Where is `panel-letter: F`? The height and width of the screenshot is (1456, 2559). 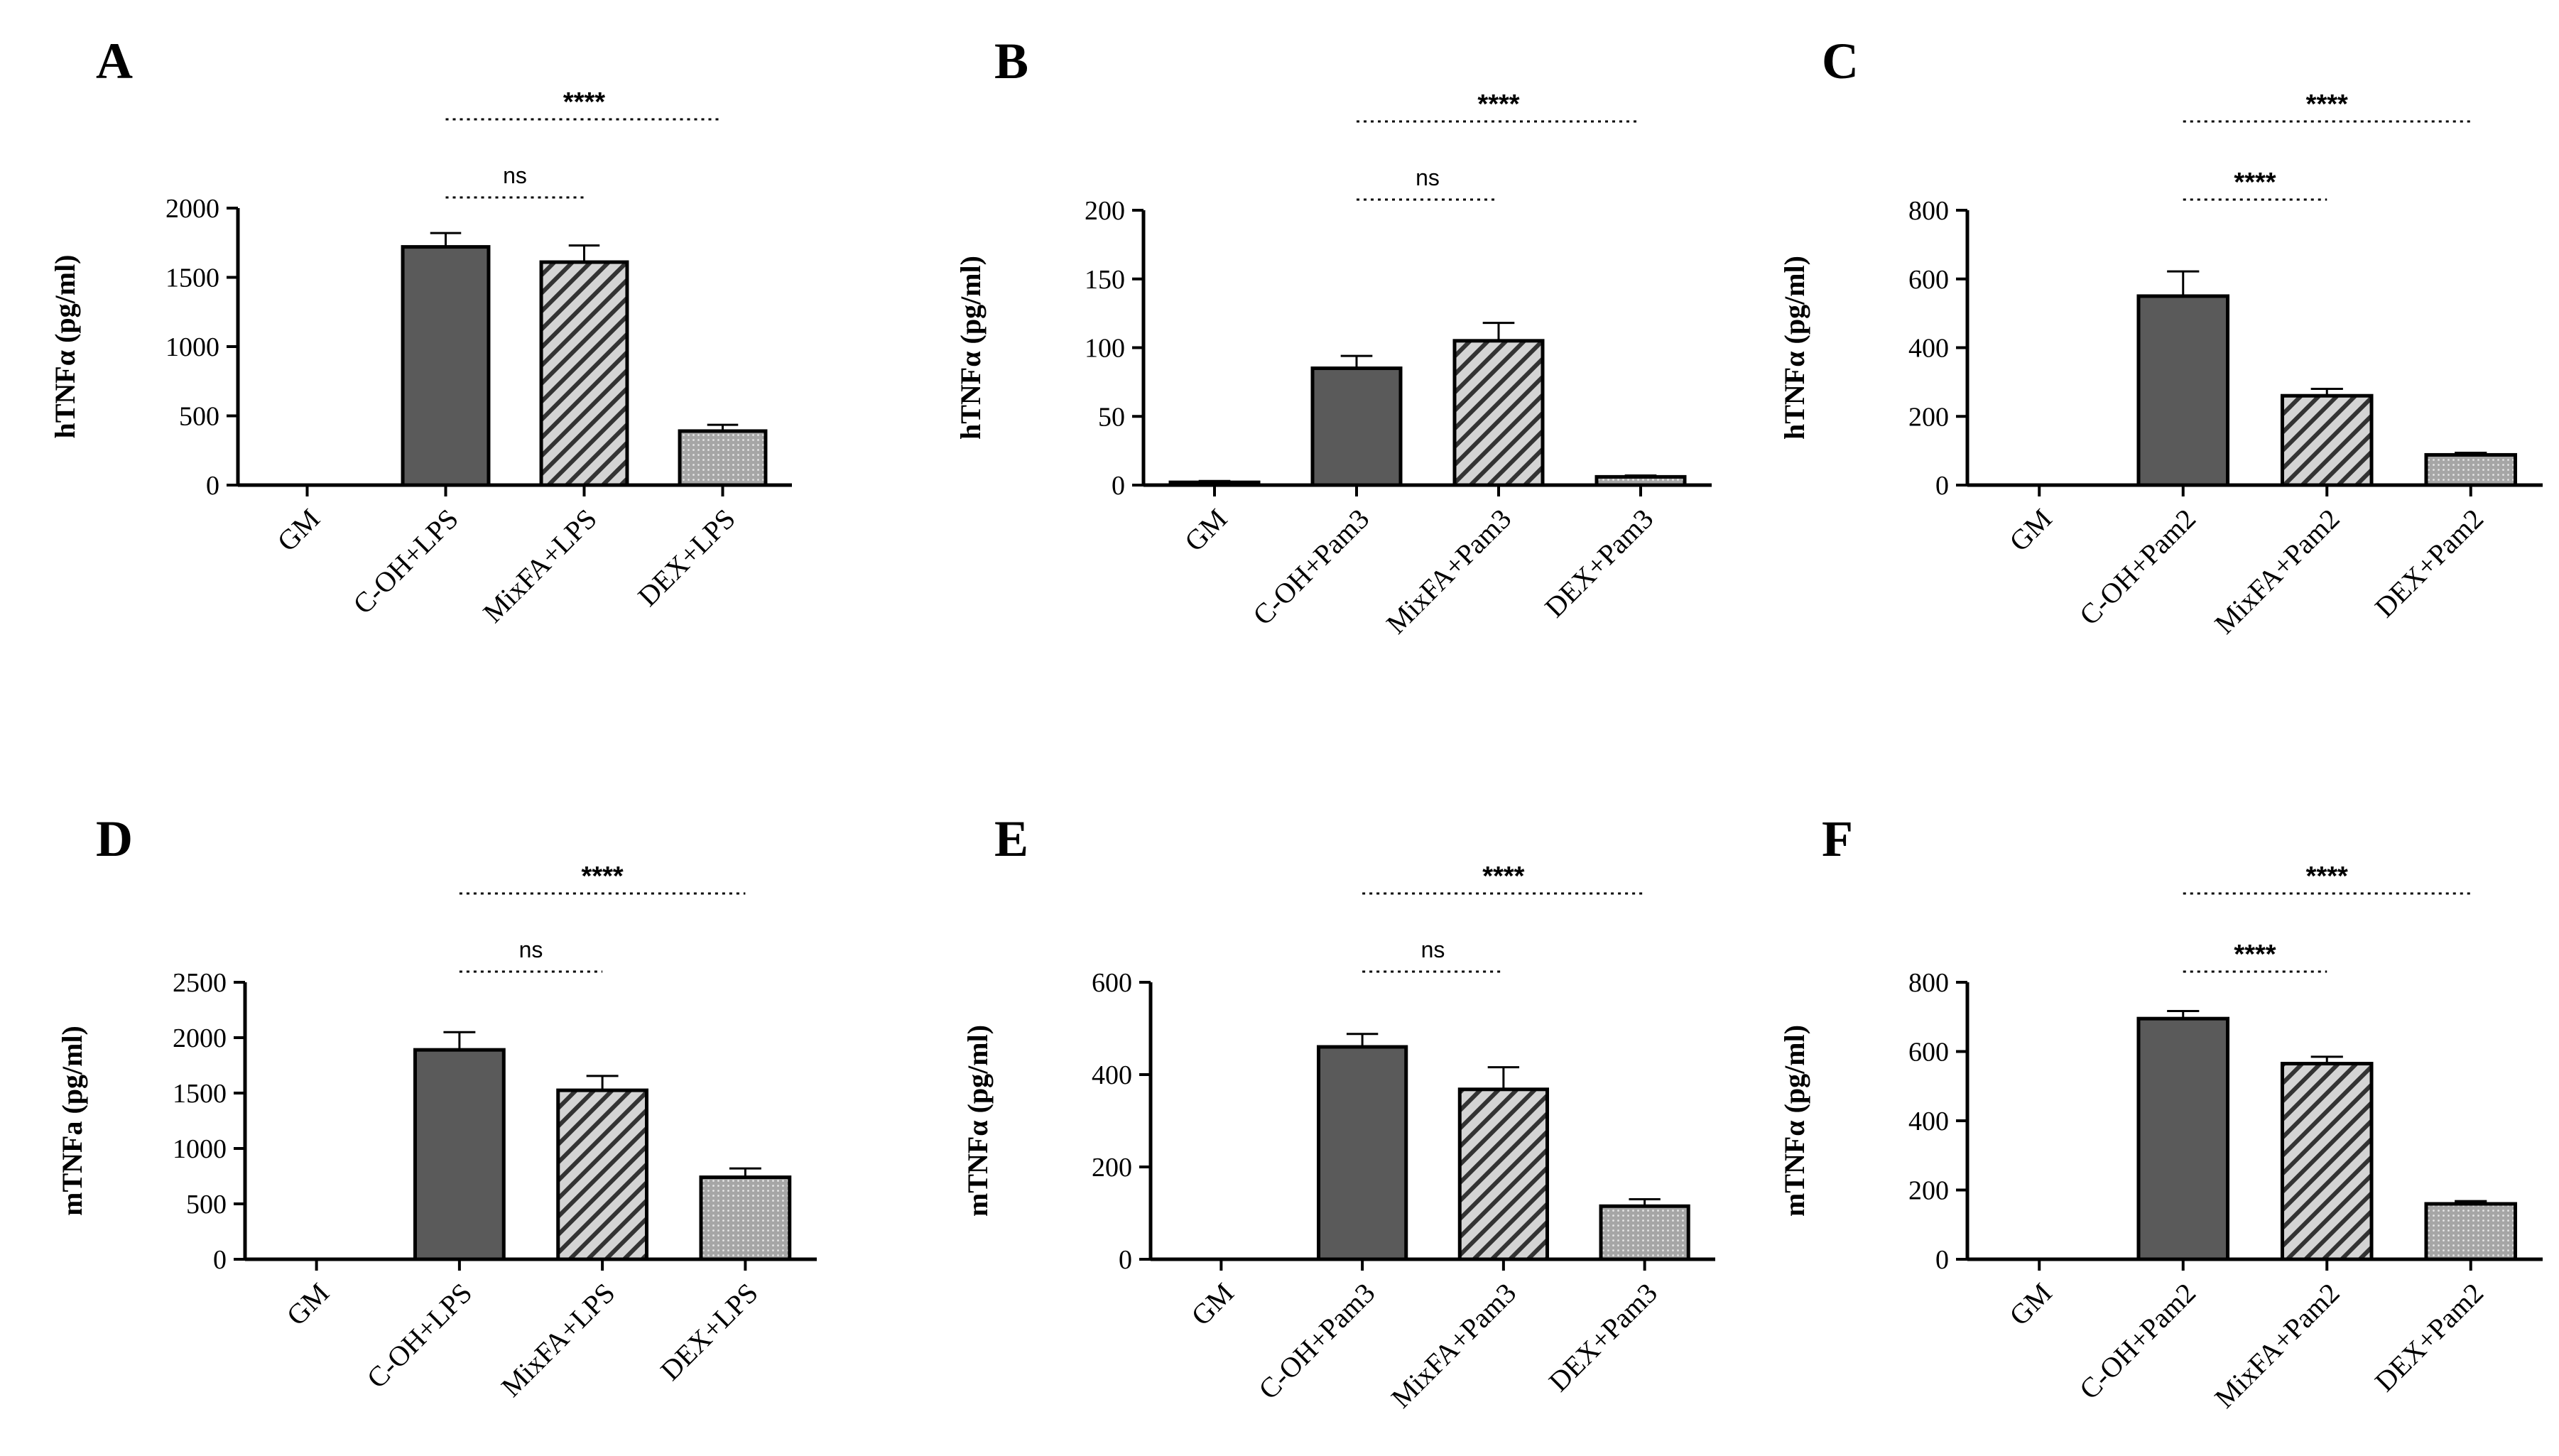
panel-letter: F is located at coordinates (1837, 839).